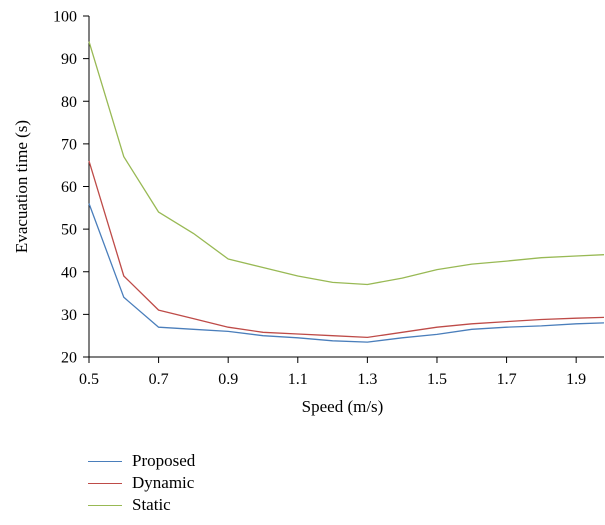  I want to click on x-tick-label: 1.7, so click(507, 379).